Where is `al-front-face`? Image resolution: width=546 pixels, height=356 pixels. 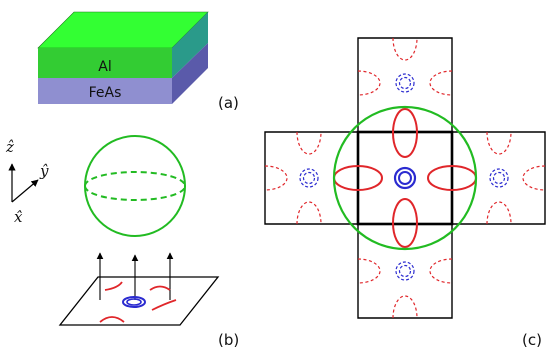
al-front-face is located at coordinates (105, 63).